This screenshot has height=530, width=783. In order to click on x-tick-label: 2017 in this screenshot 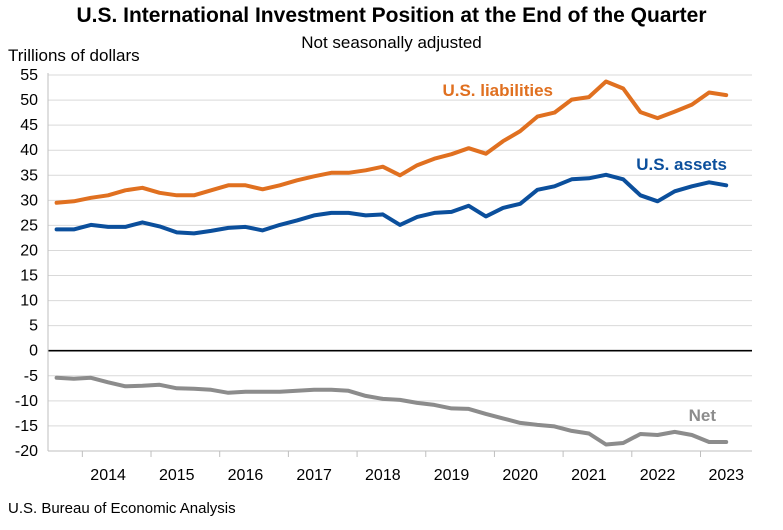, I will do `click(314, 475)`.